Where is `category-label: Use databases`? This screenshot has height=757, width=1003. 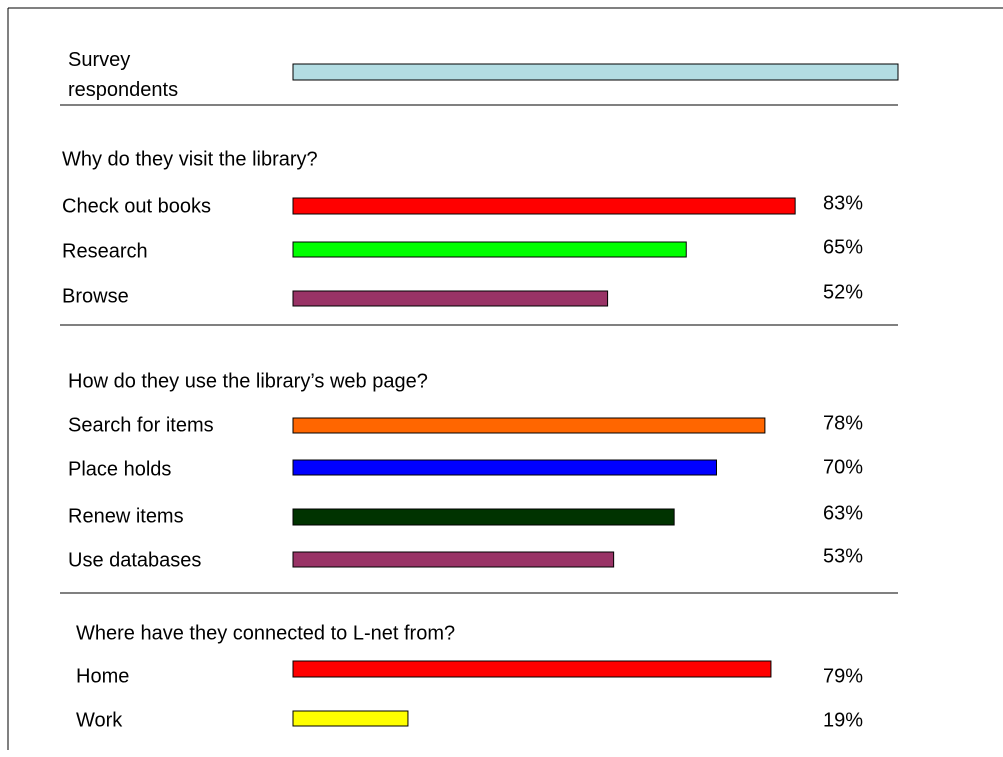 category-label: Use databases is located at coordinates (134, 560).